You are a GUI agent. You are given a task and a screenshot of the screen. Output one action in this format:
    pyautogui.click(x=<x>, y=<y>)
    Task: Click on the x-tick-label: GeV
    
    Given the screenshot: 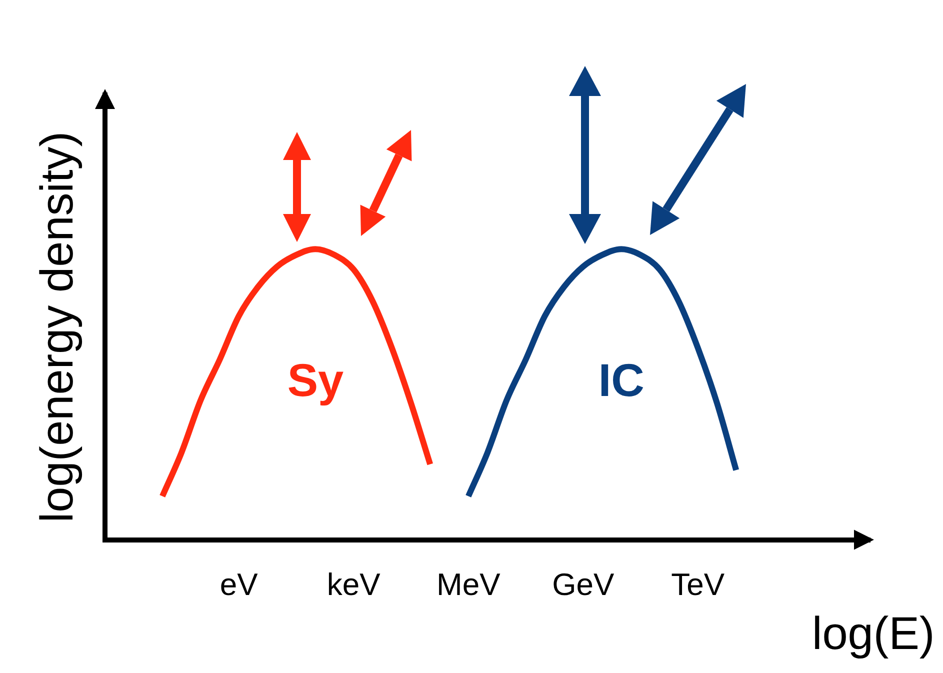 What is the action you would take?
    pyautogui.click(x=583, y=584)
    